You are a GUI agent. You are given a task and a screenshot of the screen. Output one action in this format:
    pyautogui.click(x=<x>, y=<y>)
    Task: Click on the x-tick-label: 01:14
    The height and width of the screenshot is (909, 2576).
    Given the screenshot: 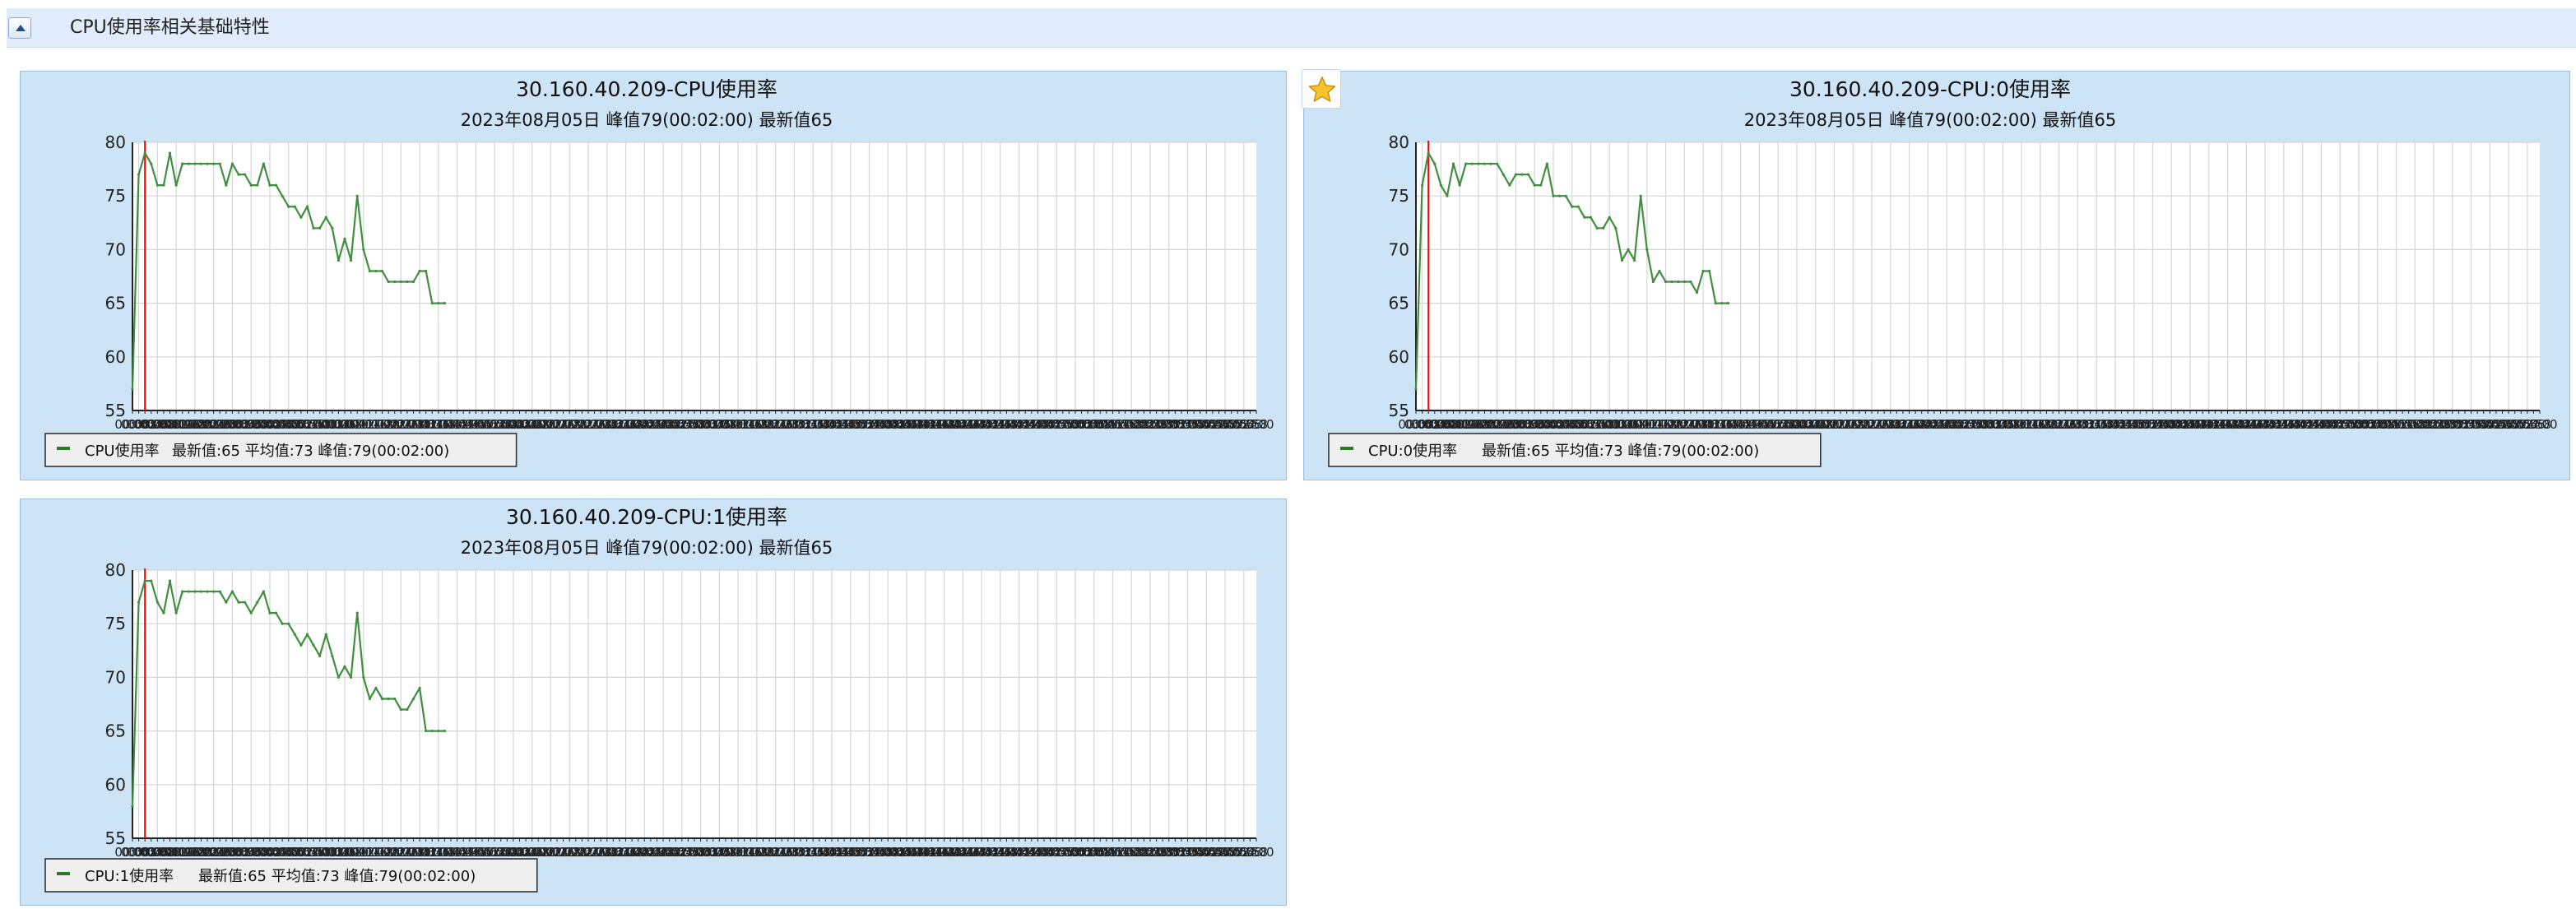 What is the action you would take?
    pyautogui.click(x=1646, y=424)
    